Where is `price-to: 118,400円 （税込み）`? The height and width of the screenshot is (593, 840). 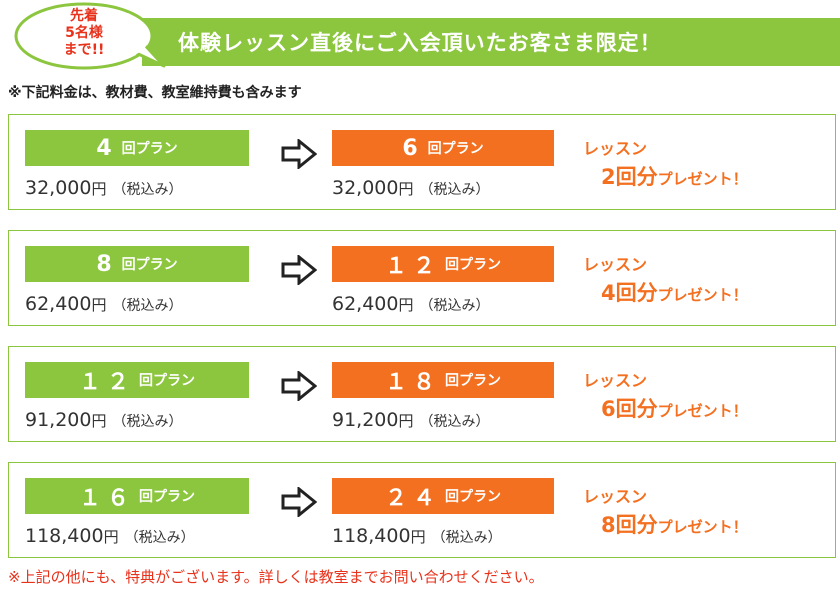
price-to: 118,400円 （税込み） is located at coordinates (417, 536).